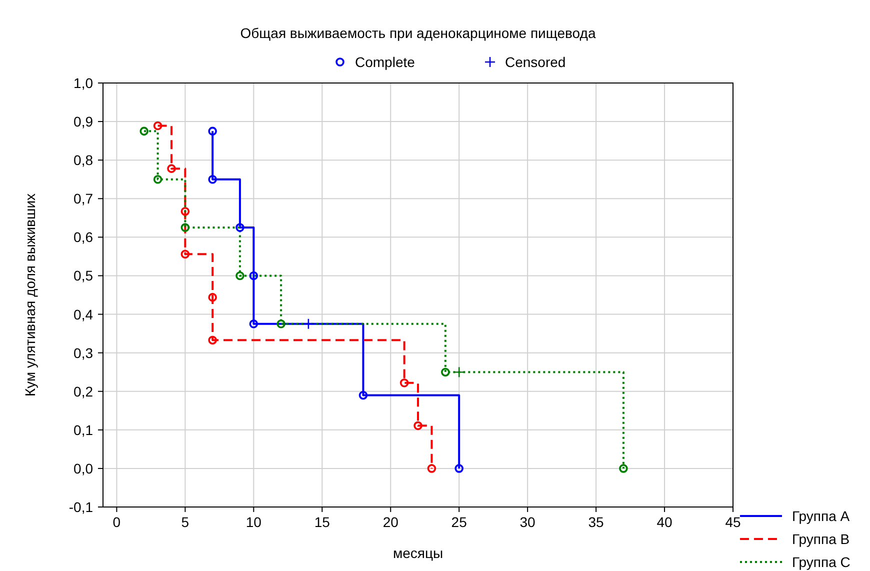  Describe the element at coordinates (84, 276) in the screenshot. I see `y-tick-label: 0,5` at that location.